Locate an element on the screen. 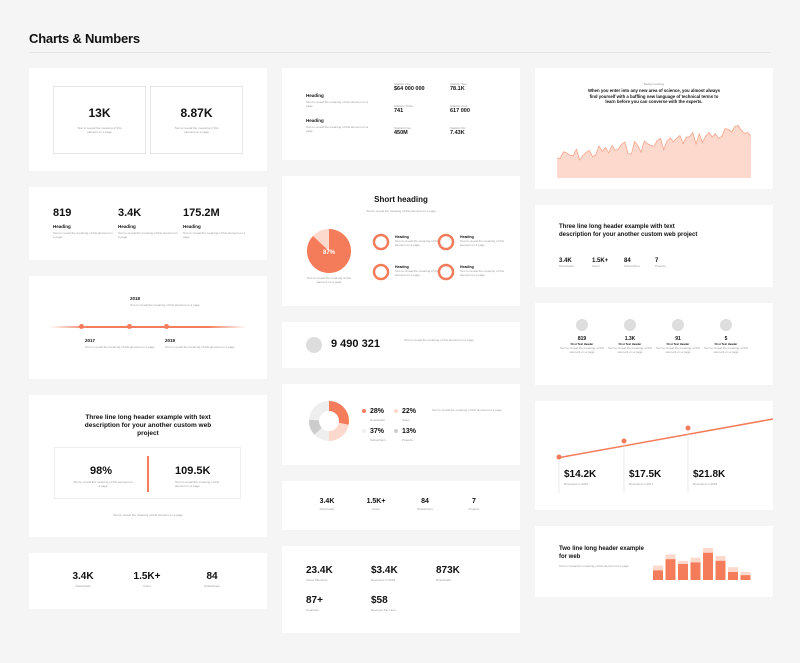 The width and height of the screenshot is (800, 663). stat-heading: Heading is located at coordinates (62, 226).